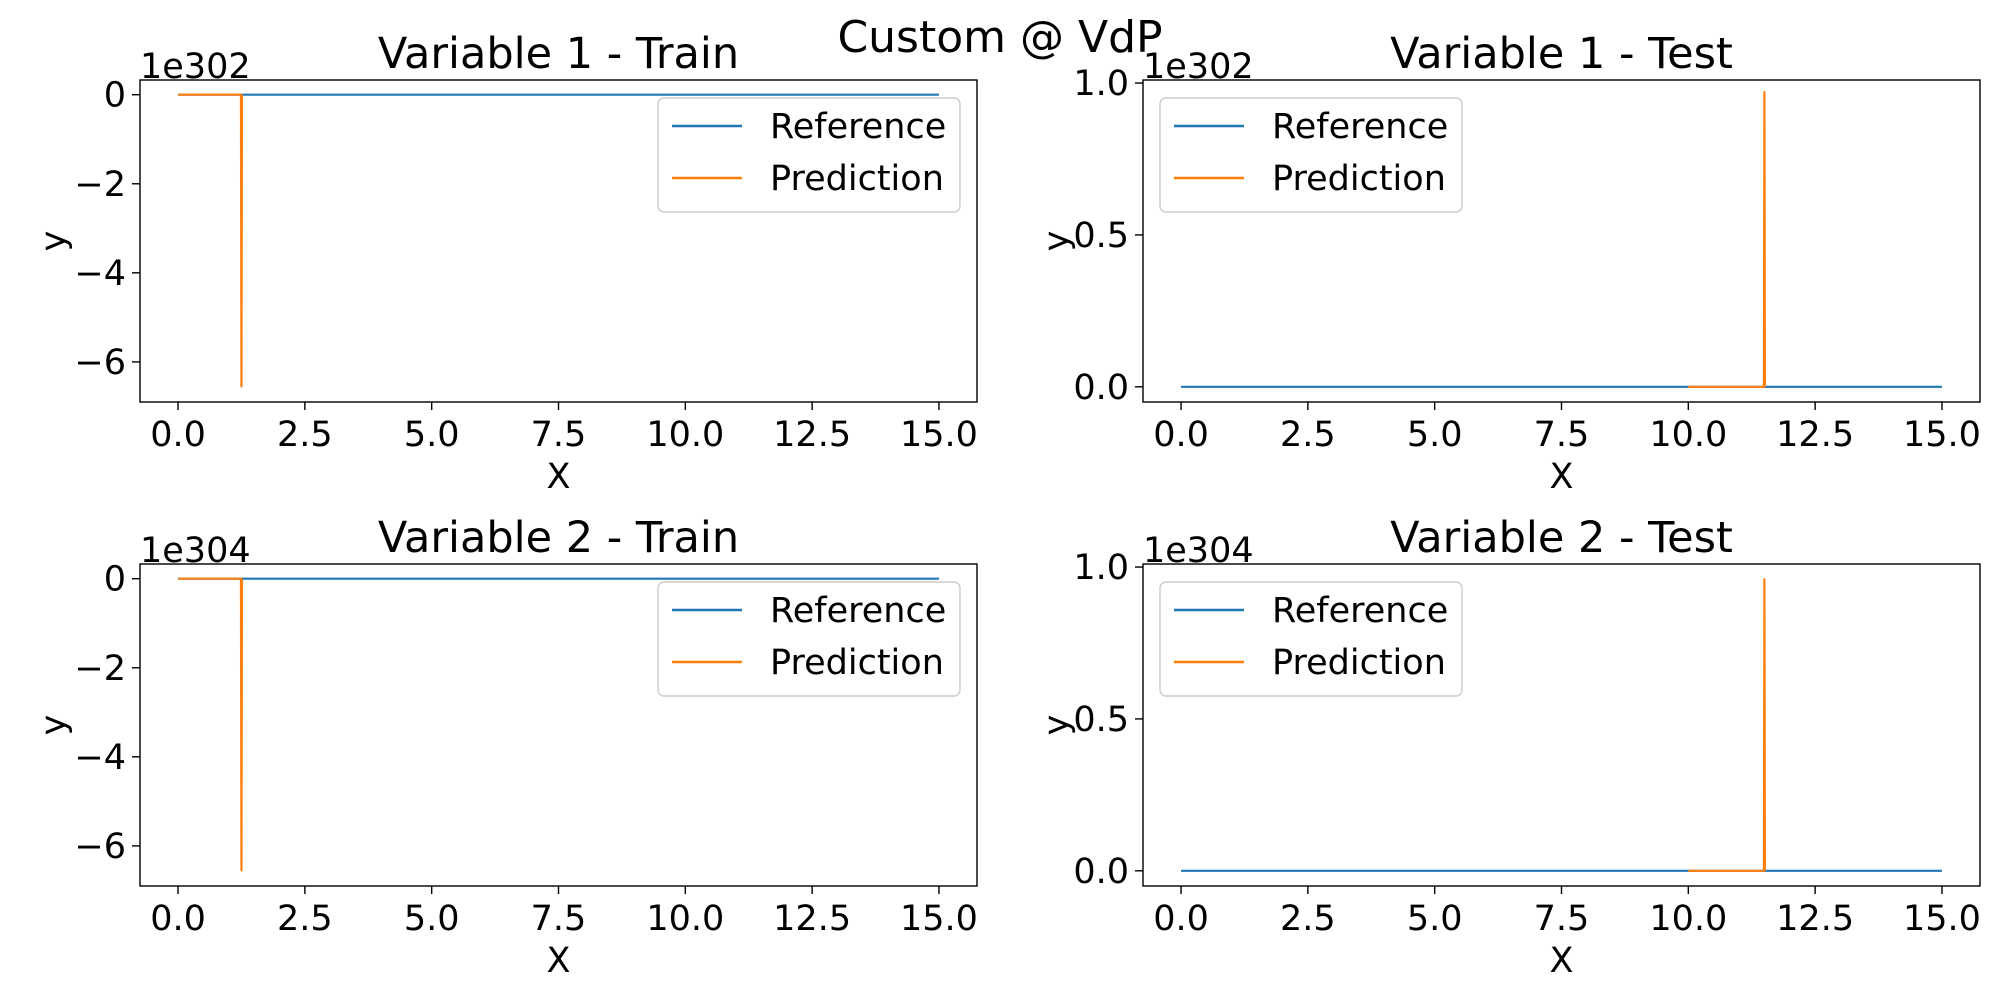 The height and width of the screenshot is (1000, 2000). Describe the element at coordinates (1561, 538) in the screenshot. I see `subplot-title: Variable 2 - Test` at that location.